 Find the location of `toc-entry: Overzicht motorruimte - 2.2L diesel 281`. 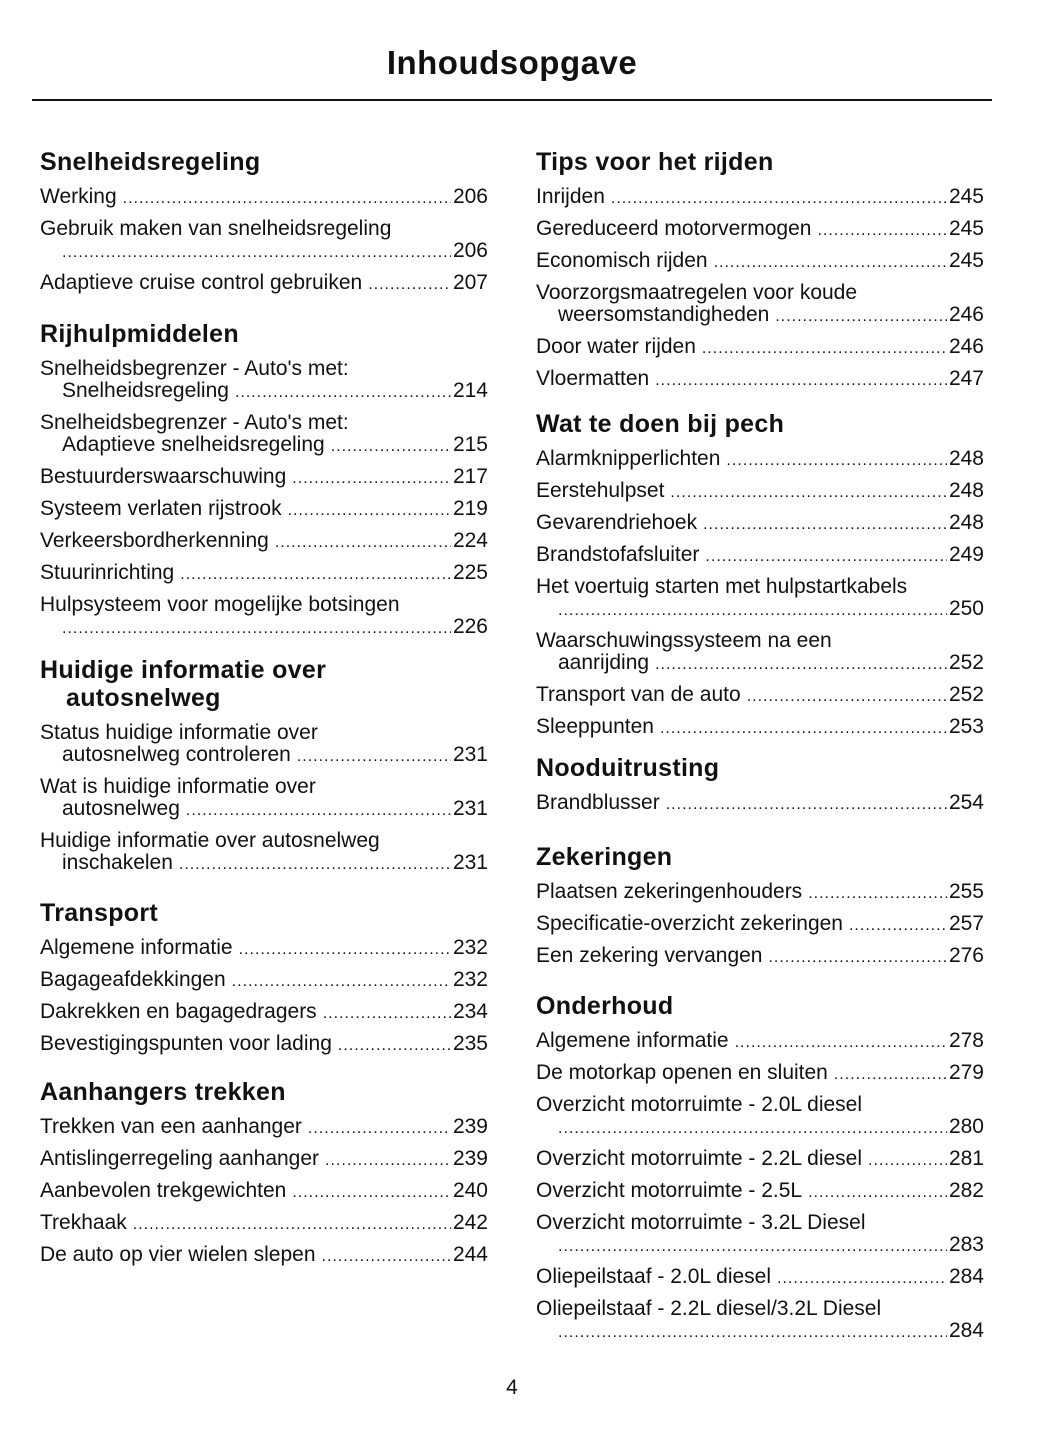

toc-entry: Overzicht motorruimte - 2.2L diesel 281 is located at coordinates (760, 1160).